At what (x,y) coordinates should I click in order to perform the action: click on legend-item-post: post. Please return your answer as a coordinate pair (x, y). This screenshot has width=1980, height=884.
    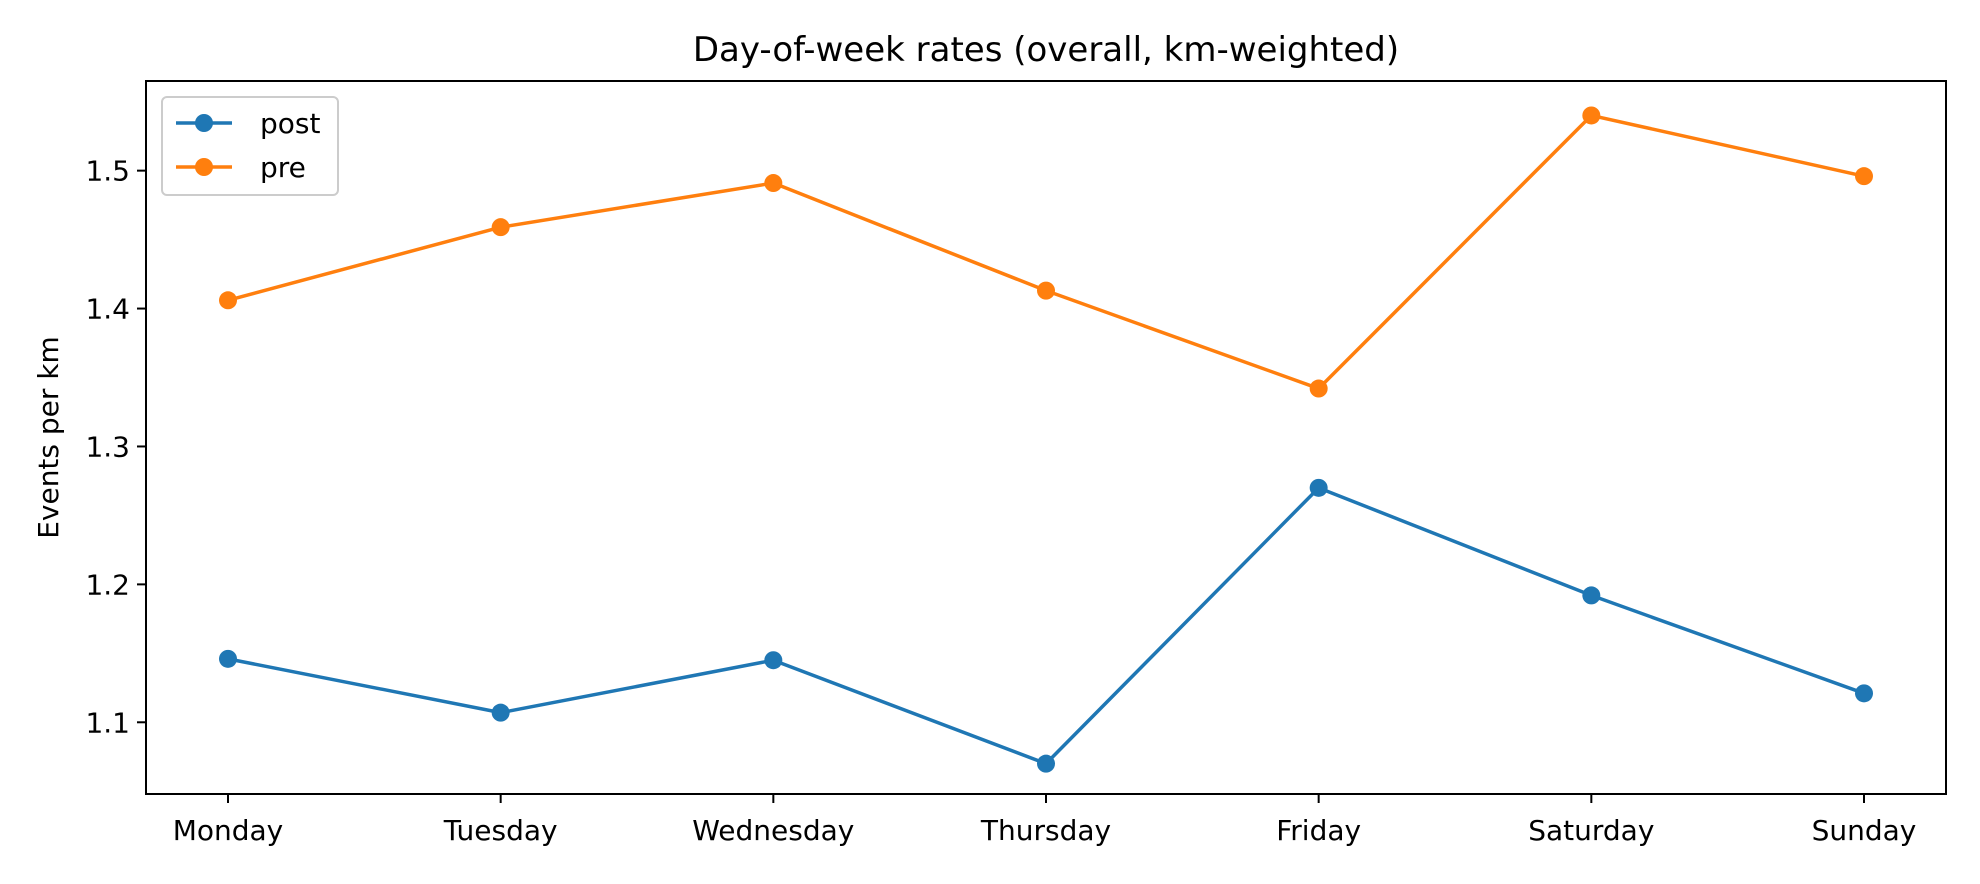
    Looking at the image, I should click on (248, 123).